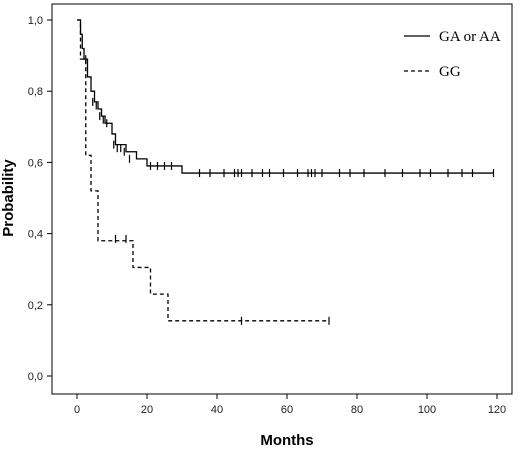 This screenshot has height=451, width=520. I want to click on legend: GA or AA GG, so click(452, 54).